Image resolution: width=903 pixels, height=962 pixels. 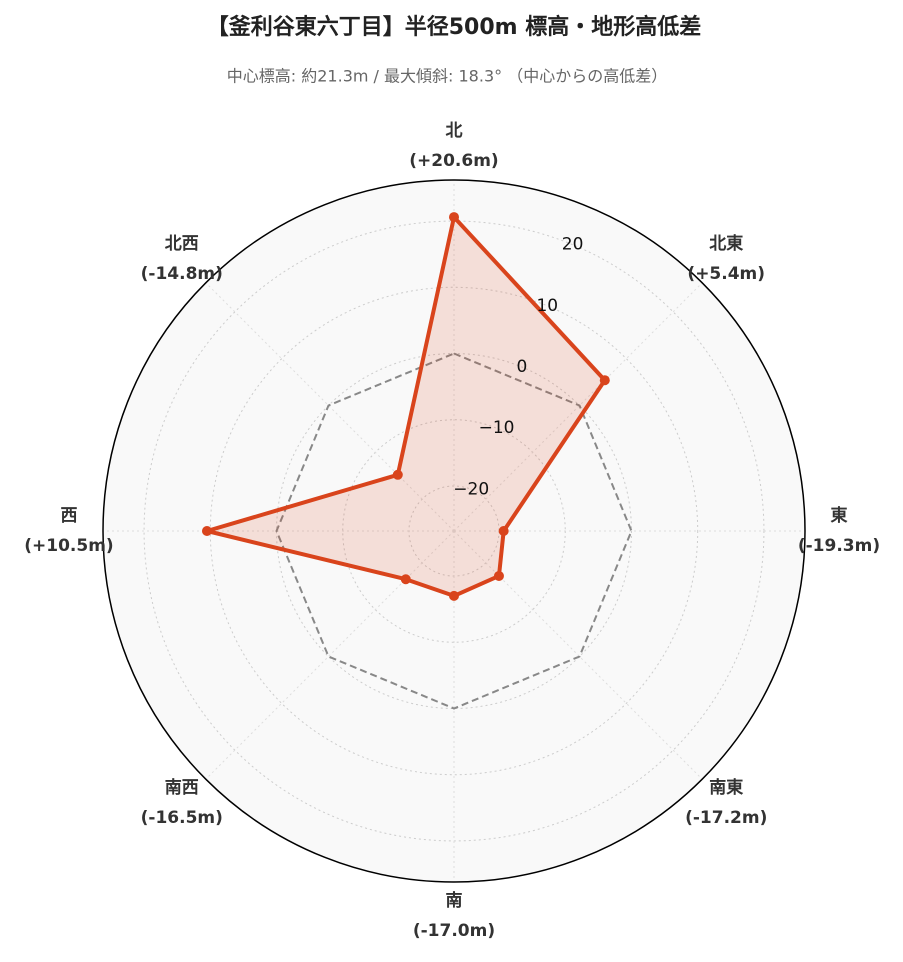 I want to click on value-label: (-14.8m), so click(x=182, y=274).